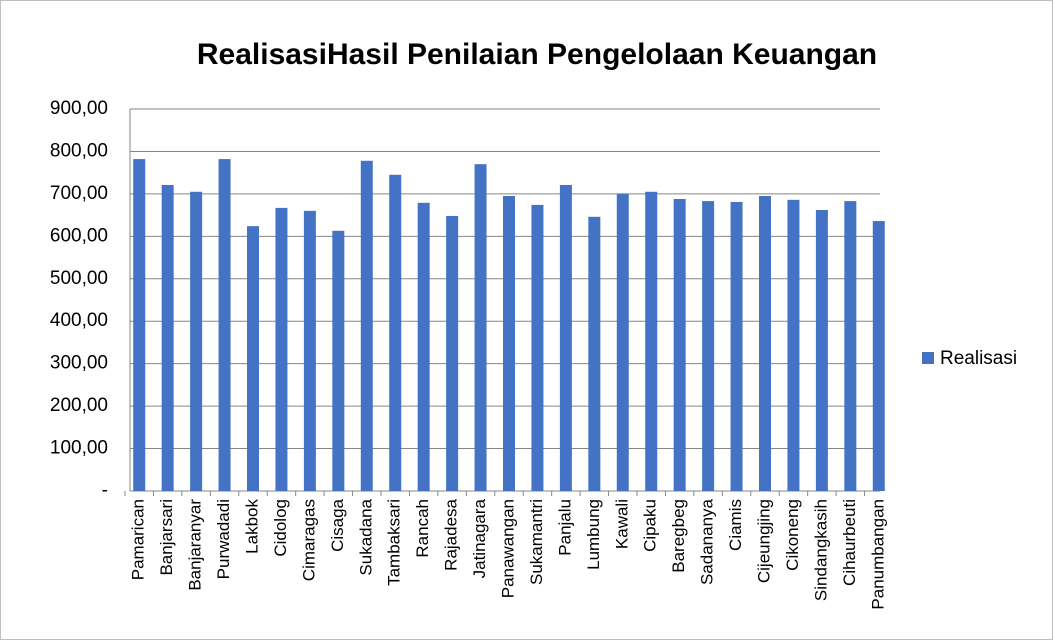 The image size is (1053, 640). I want to click on x-tick-label: Baregbeg, so click(678, 536).